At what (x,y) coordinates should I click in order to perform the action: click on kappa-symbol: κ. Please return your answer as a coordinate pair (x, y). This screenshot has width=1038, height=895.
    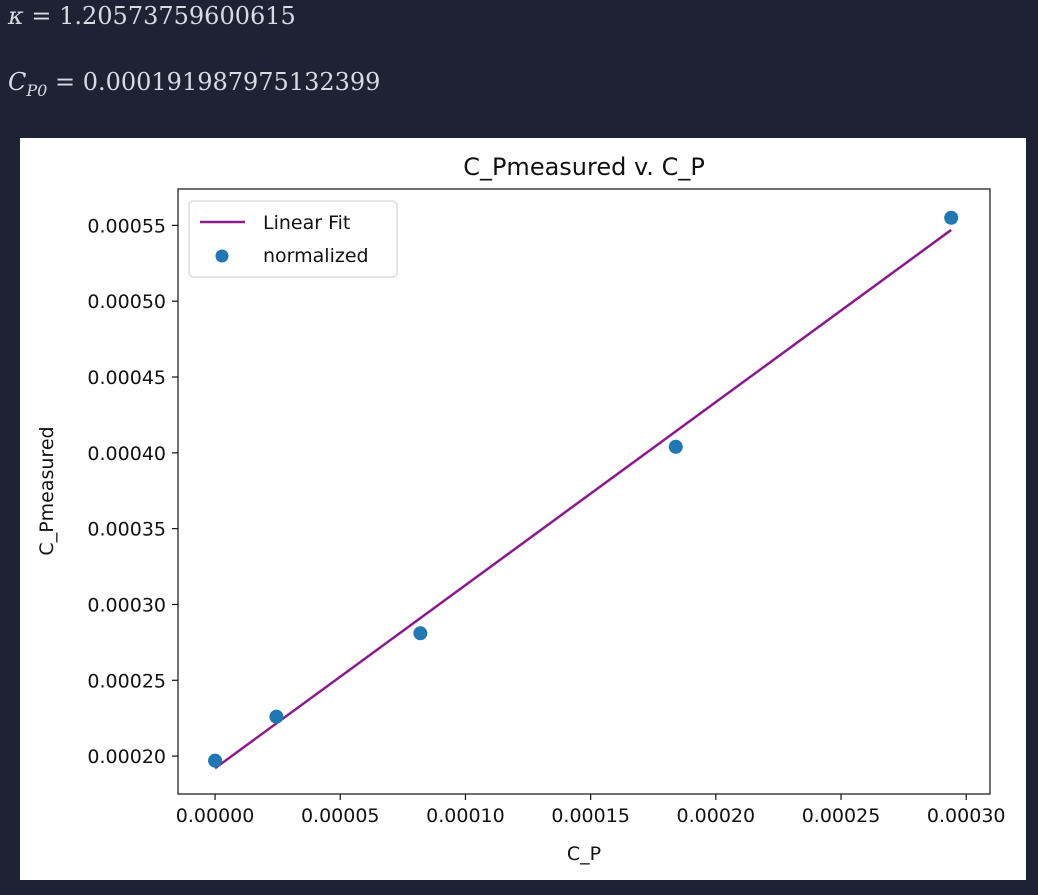
    Looking at the image, I should click on (16, 16).